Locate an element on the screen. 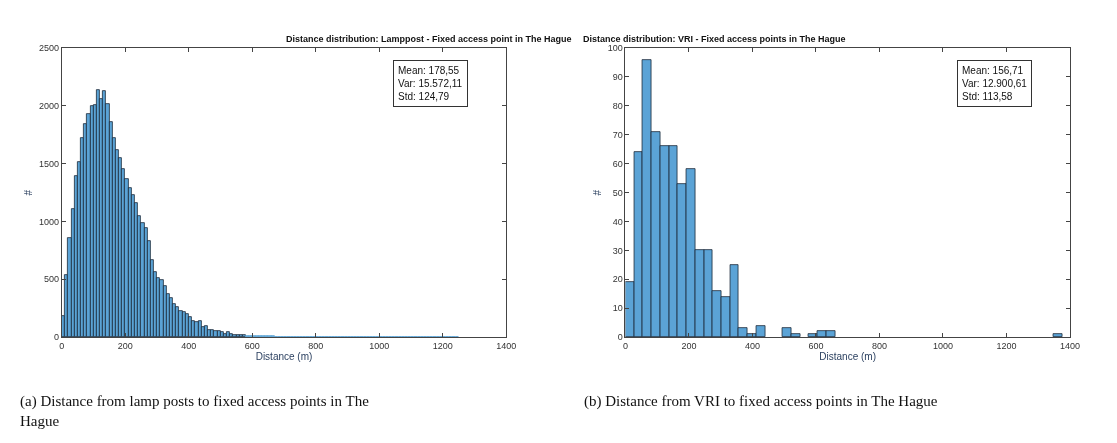 The width and height of the screenshot is (1117, 443). y-tick-label: 1500 is located at coordinates (48, 163).